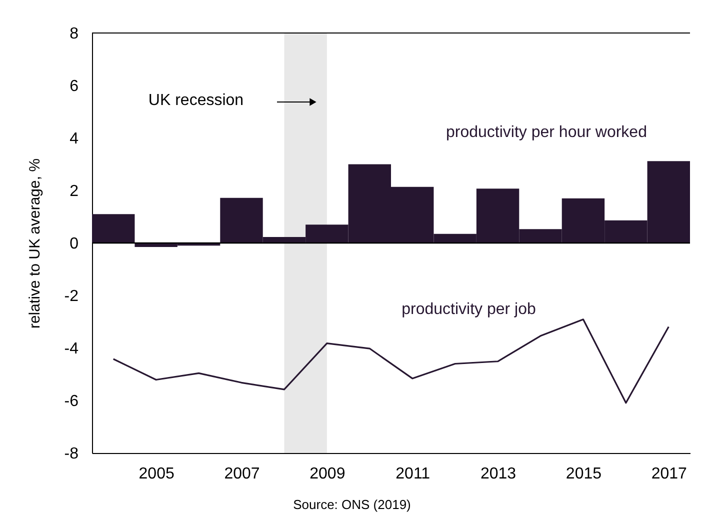 The height and width of the screenshot is (522, 704). Describe the element at coordinates (74, 139) in the screenshot. I see `y-tick-label: 4` at that location.